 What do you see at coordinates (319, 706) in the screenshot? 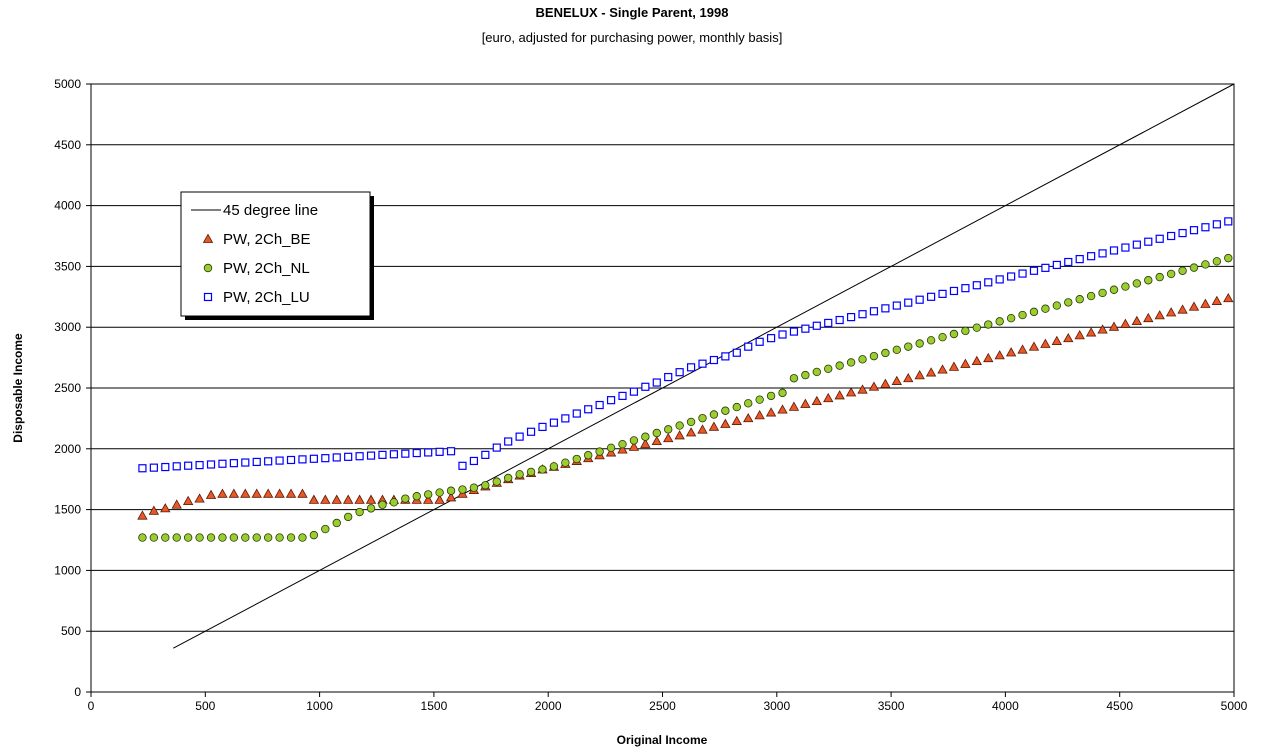
I see `x-tick-label: 1000` at bounding box center [319, 706].